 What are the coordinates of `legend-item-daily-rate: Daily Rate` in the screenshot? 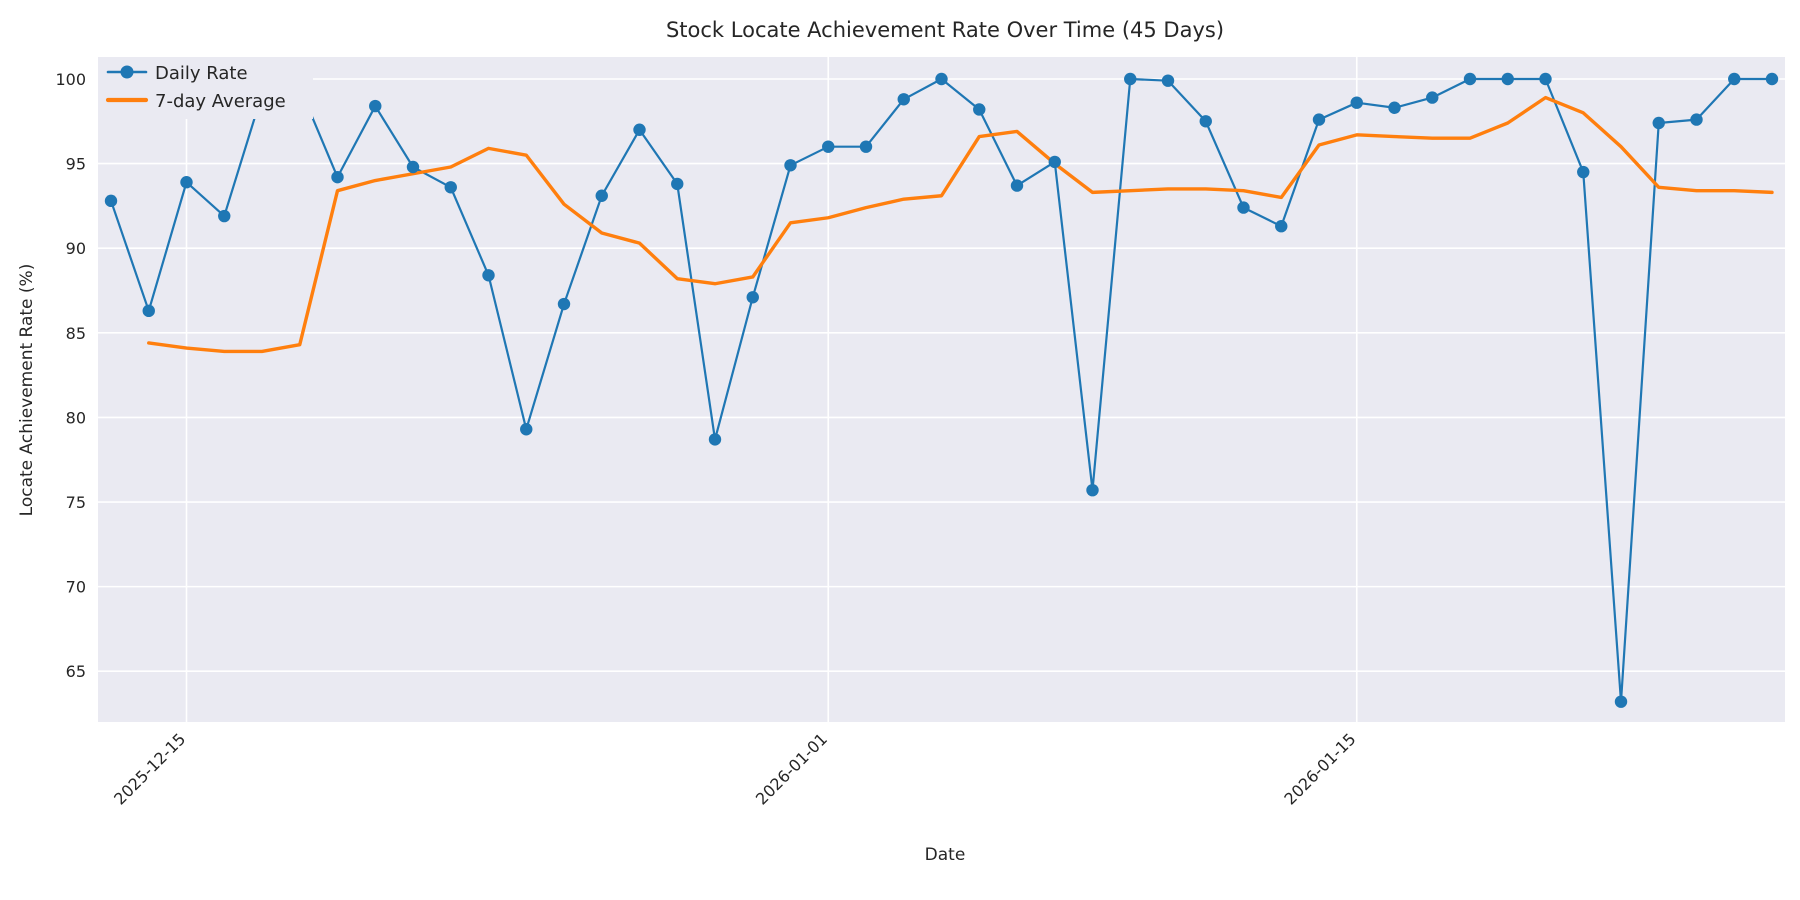 It's located at (177, 73).